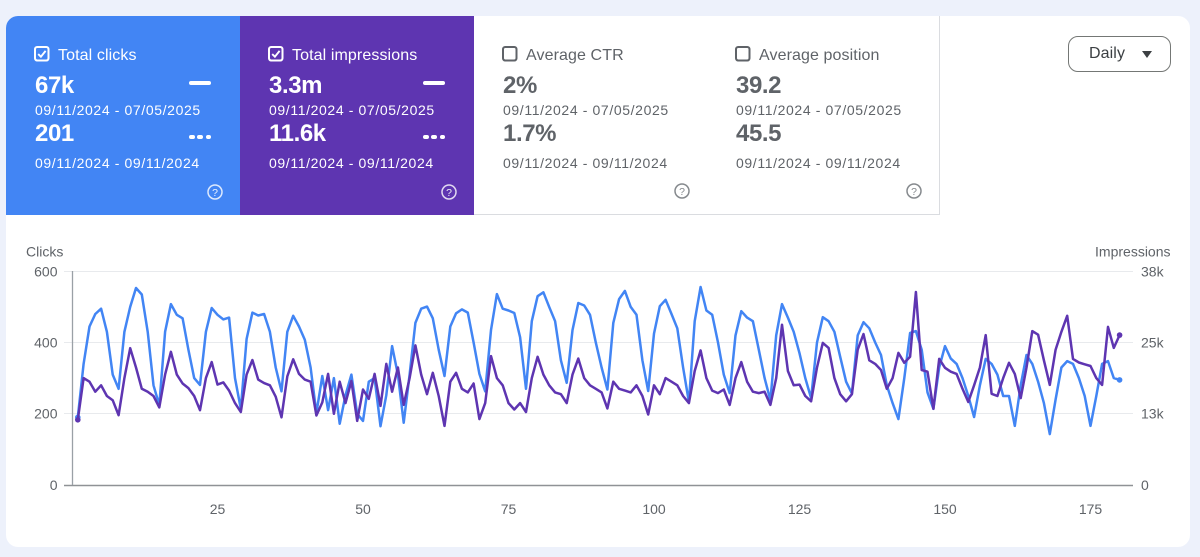 This screenshot has width=1200, height=557. I want to click on svg-text: 38k, so click(1153, 271).